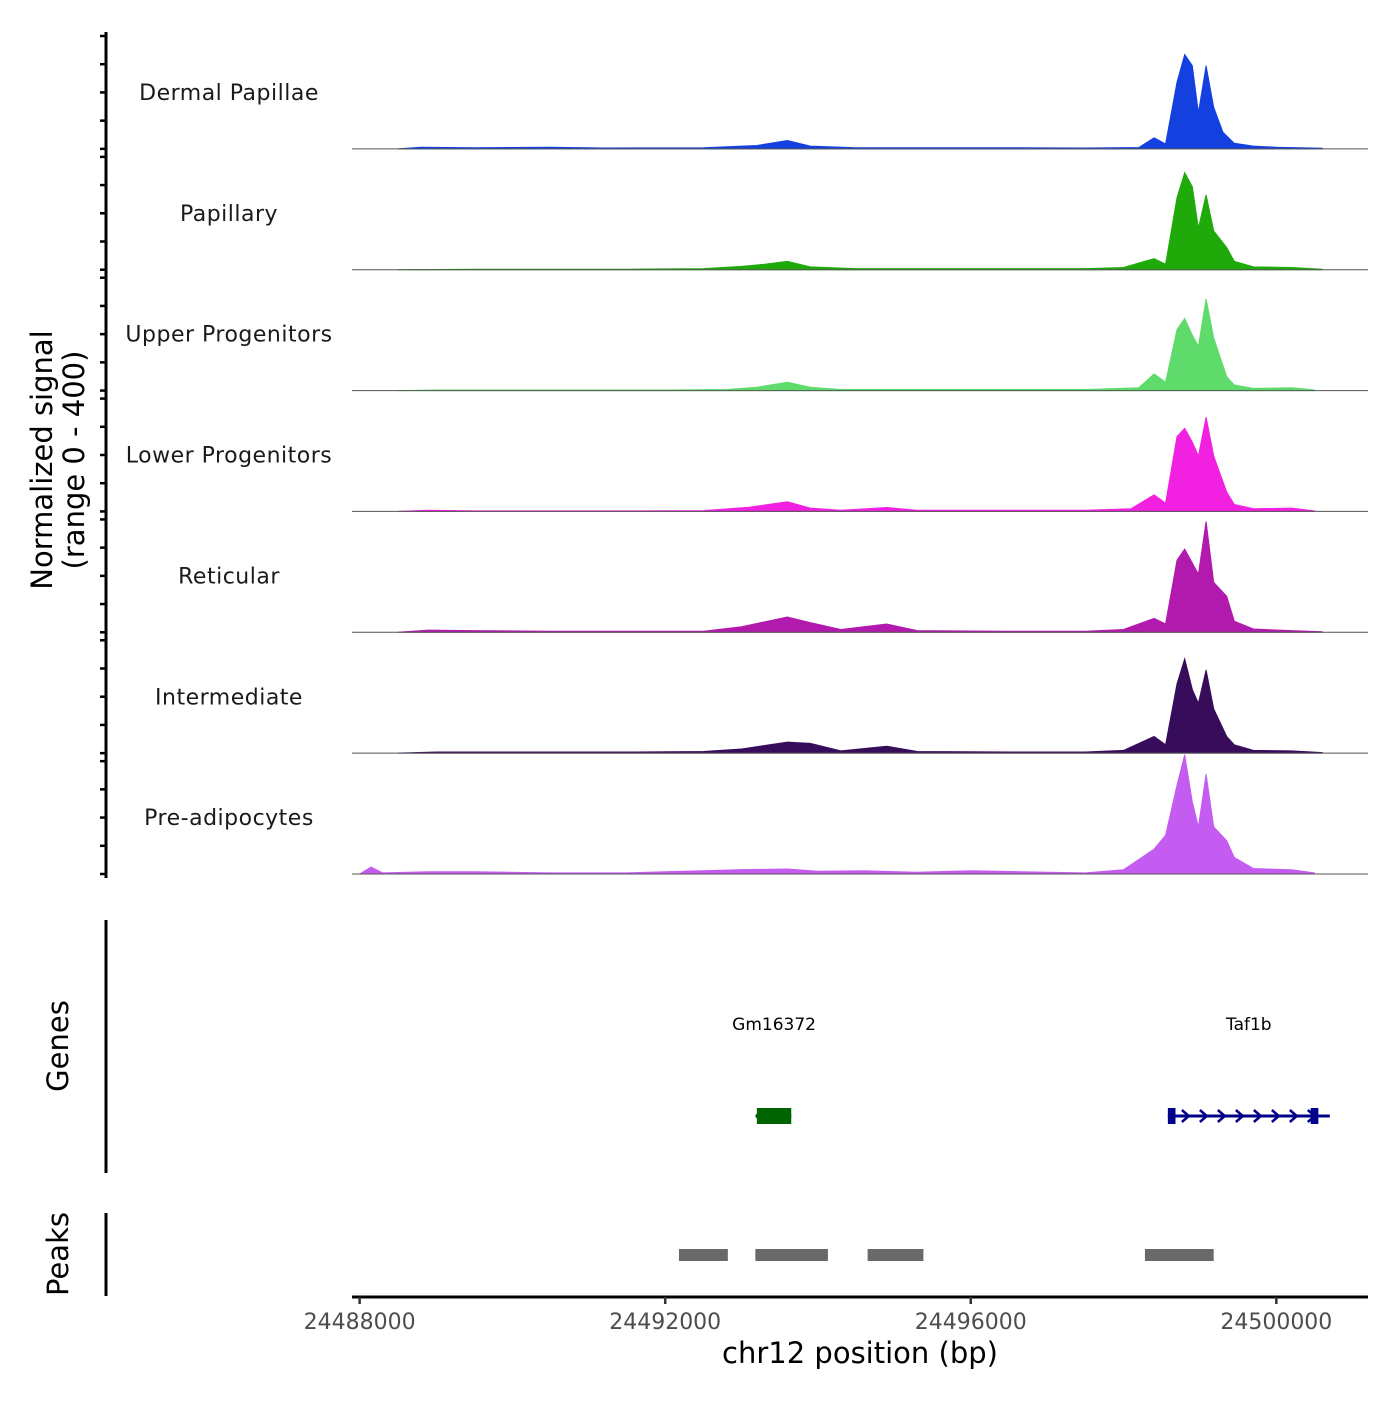 This screenshot has height=1404, width=1400. Describe the element at coordinates (42, 459) in the screenshot. I see `y-axis-label-line1: Normalized signal` at that location.